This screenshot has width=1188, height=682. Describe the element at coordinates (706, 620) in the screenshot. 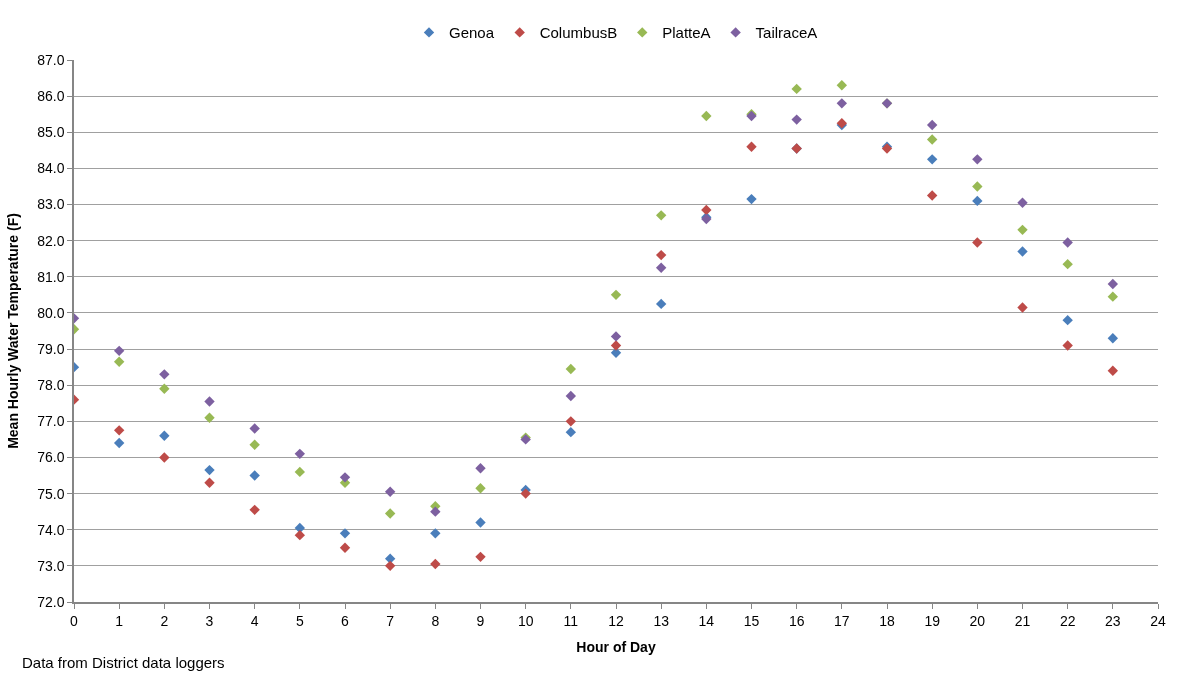

I see `x-tick-label: 14` at that location.